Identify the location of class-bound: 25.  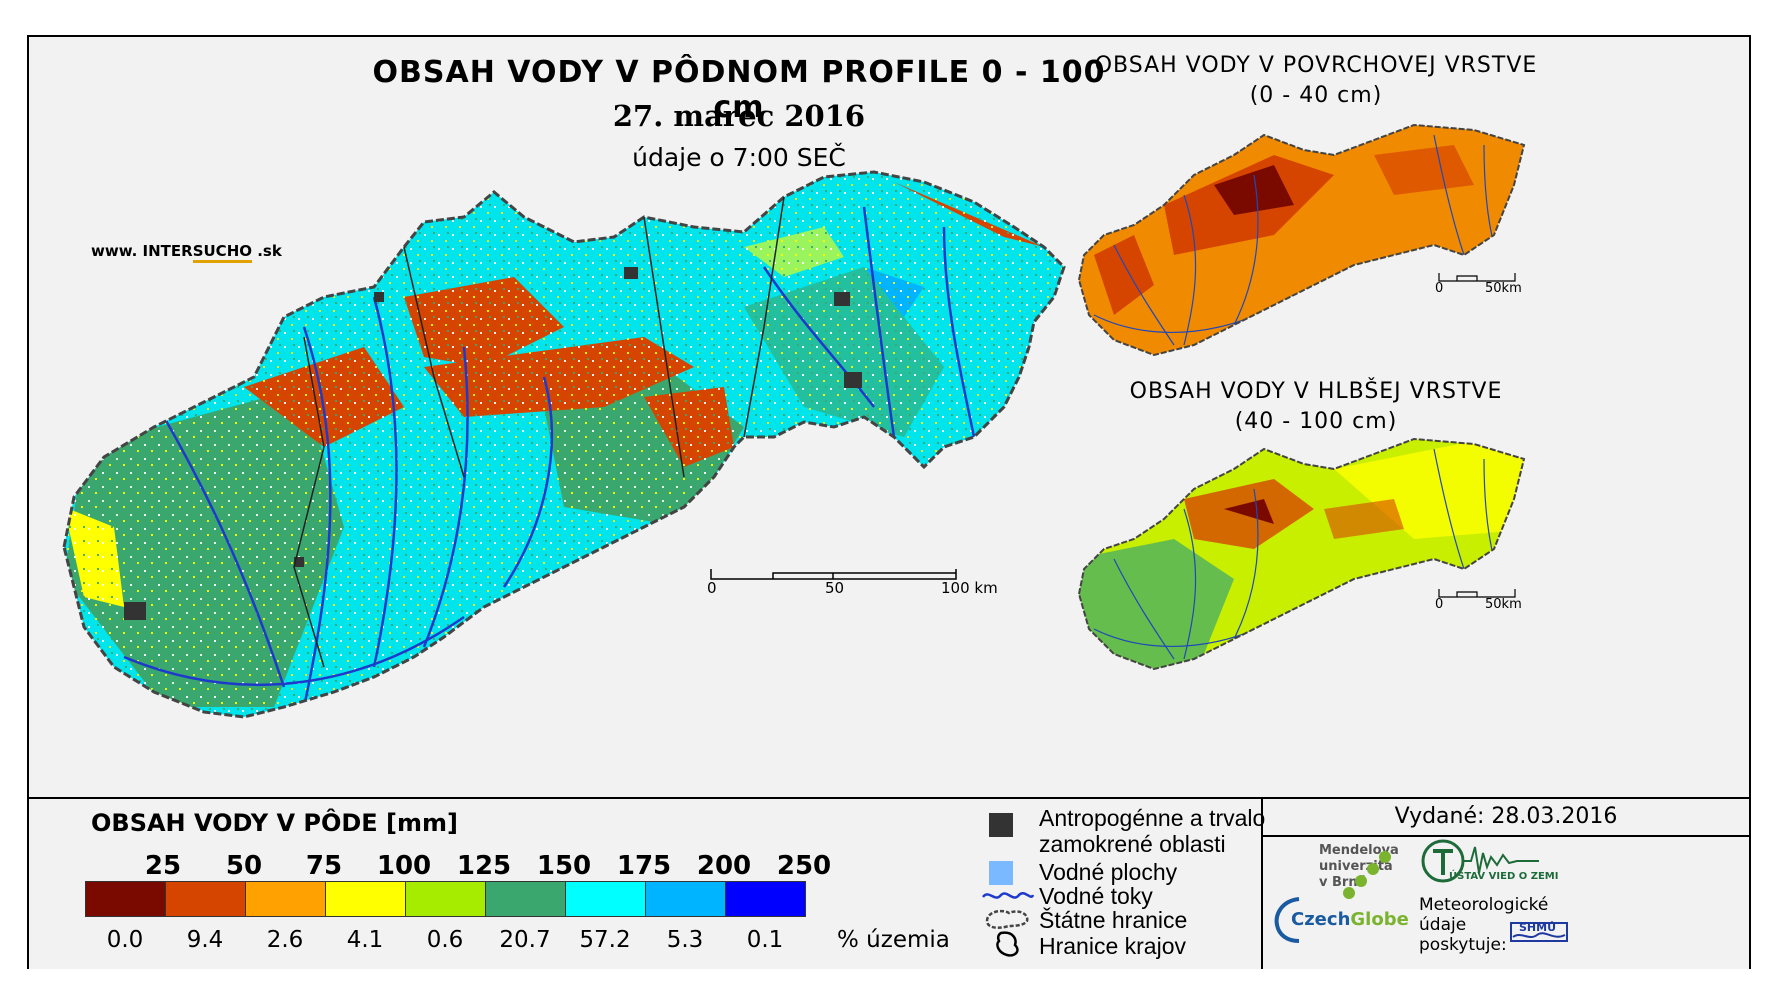
(163, 866).